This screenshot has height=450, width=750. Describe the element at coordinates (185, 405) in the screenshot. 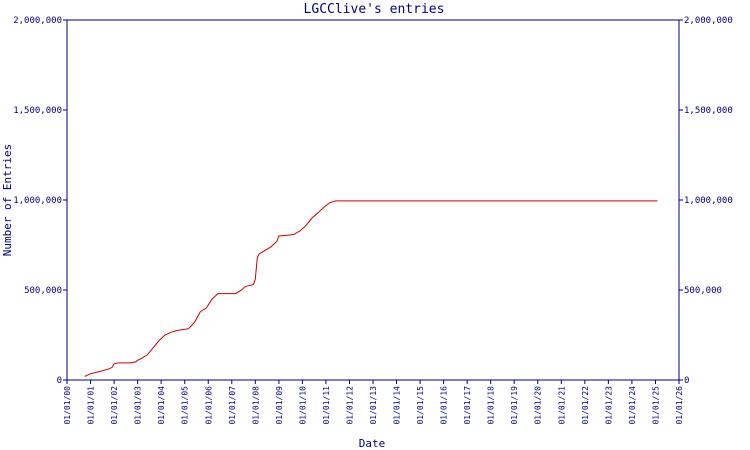

I see `x-tick-label: 01/01/05` at that location.